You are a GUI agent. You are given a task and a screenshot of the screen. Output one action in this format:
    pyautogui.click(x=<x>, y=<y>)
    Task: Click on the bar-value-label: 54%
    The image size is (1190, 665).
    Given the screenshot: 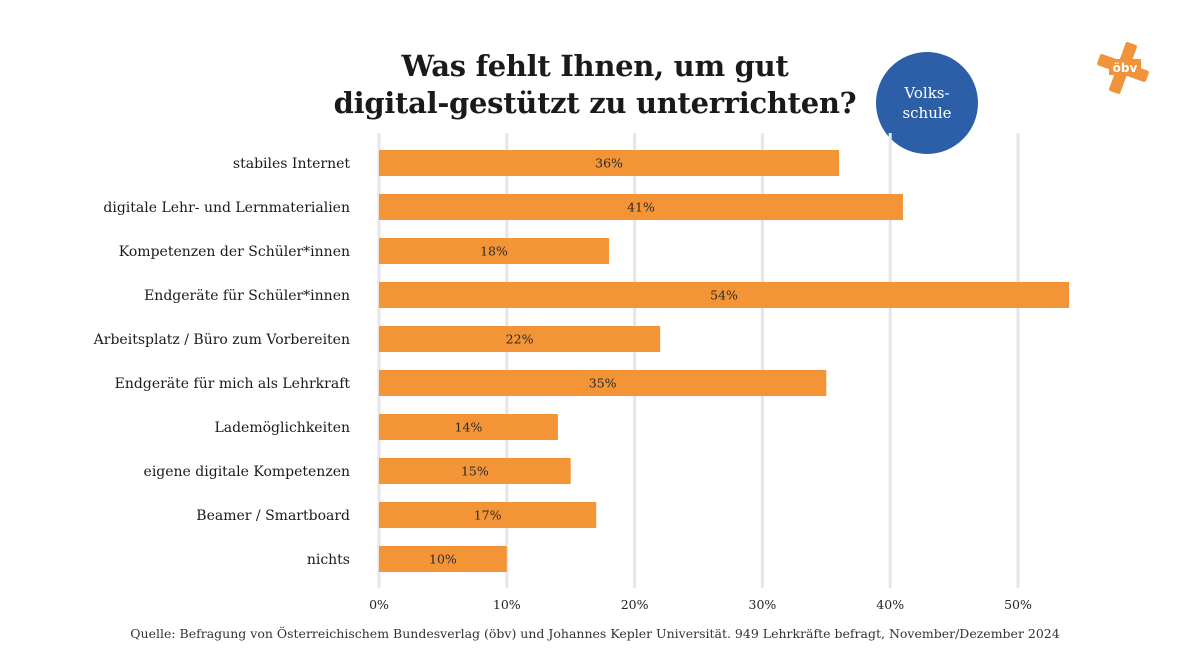 What is the action you would take?
    pyautogui.click(x=724, y=295)
    